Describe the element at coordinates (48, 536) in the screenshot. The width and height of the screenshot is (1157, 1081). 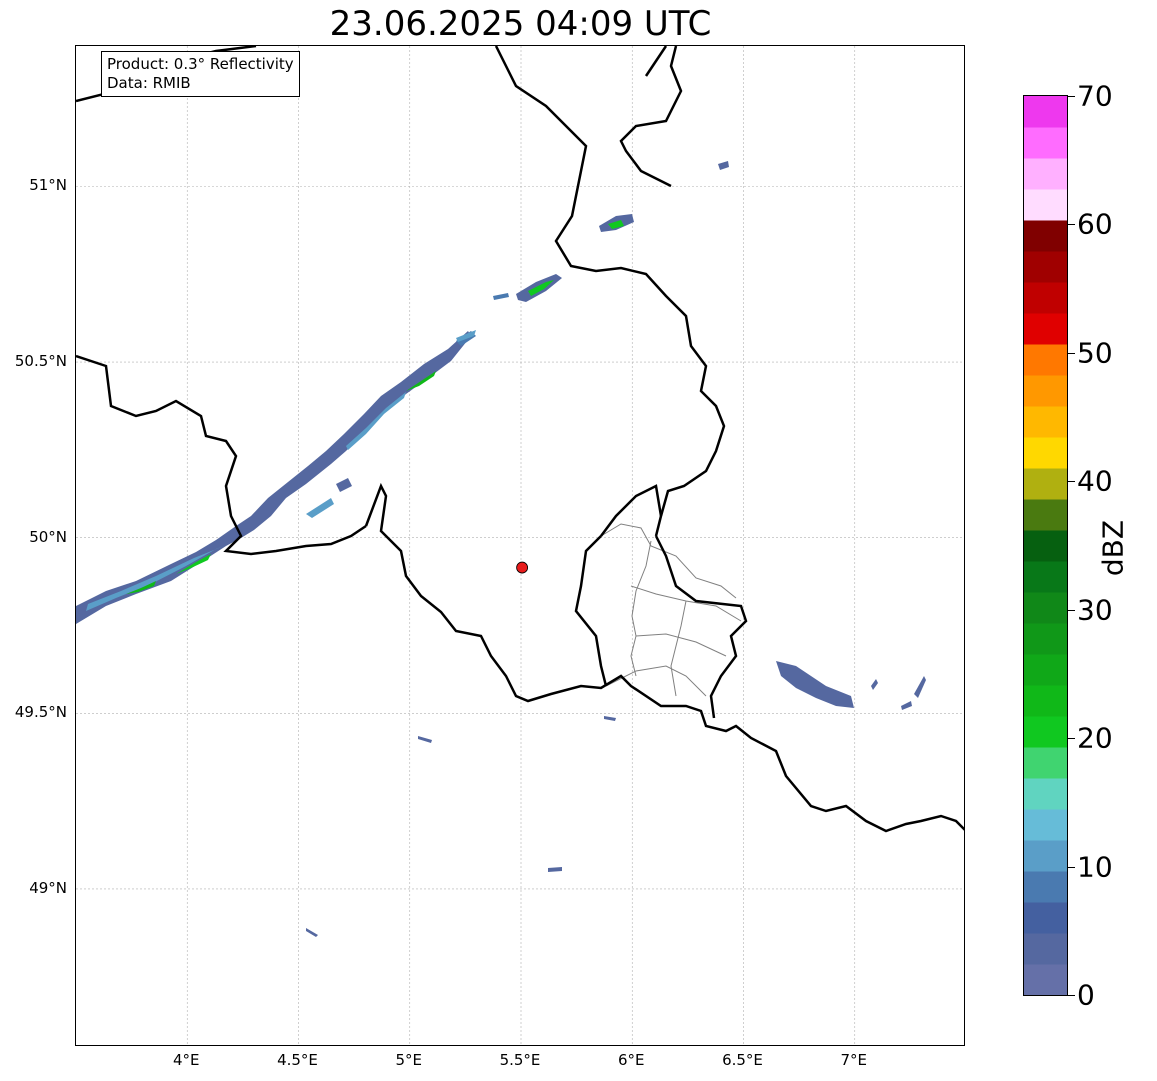
I see `y-tick-label: 50°N` at that location.